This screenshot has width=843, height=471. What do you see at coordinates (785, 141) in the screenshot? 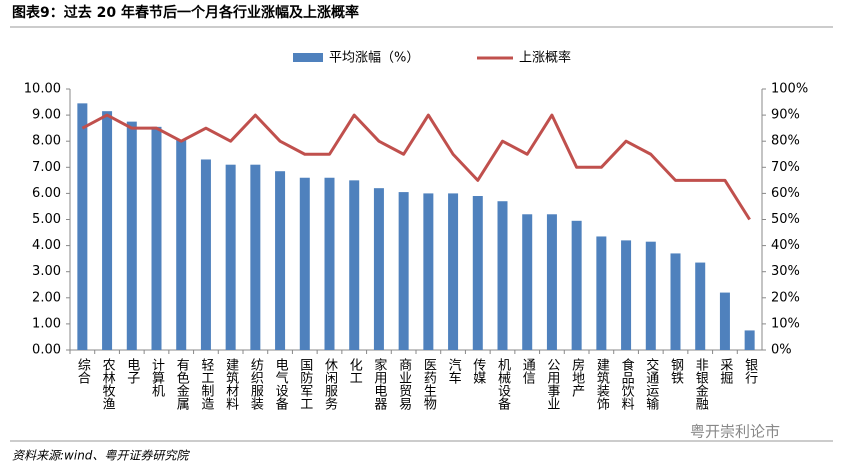
I see `y2-tick-label: 80%` at bounding box center [785, 141].